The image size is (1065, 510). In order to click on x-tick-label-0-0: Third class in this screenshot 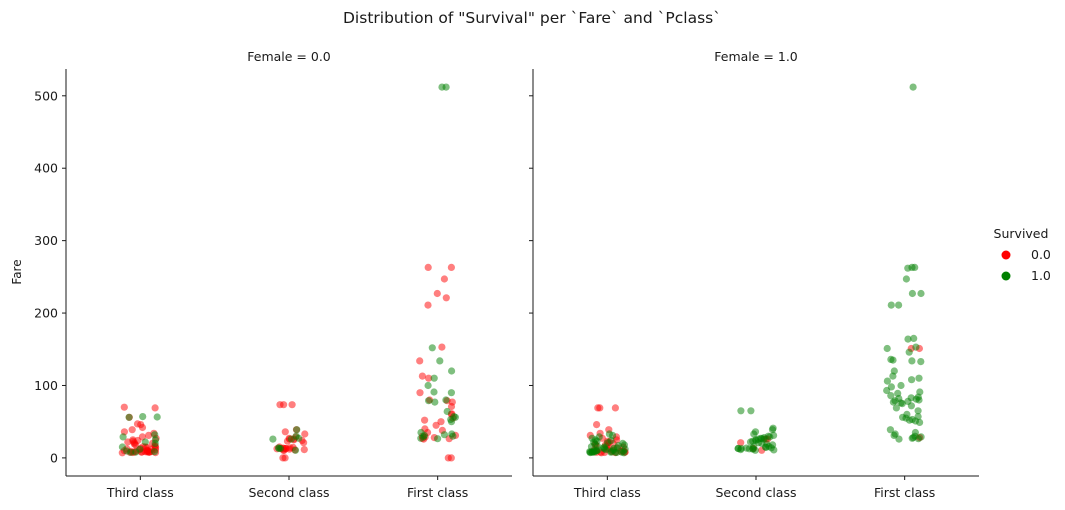, I will do `click(140, 492)`.